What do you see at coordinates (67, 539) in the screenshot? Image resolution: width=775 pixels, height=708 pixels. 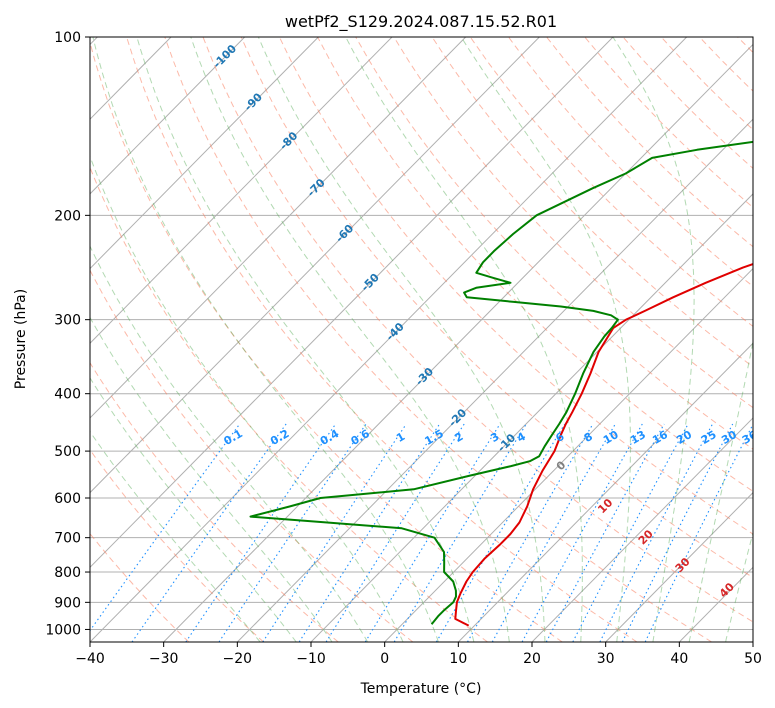 I see `y-tick-label: 700` at bounding box center [67, 539].